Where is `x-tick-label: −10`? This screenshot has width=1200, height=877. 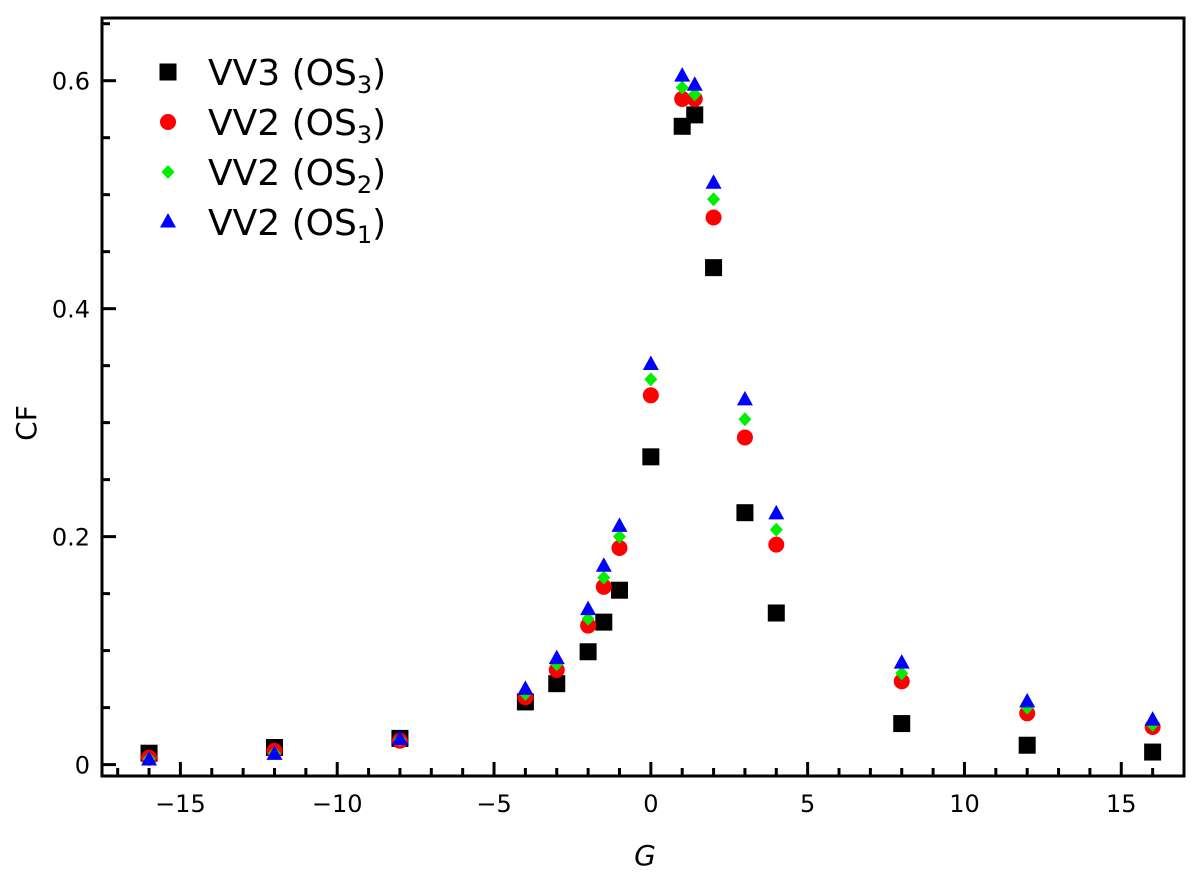 x-tick-label: −10 is located at coordinates (337, 804).